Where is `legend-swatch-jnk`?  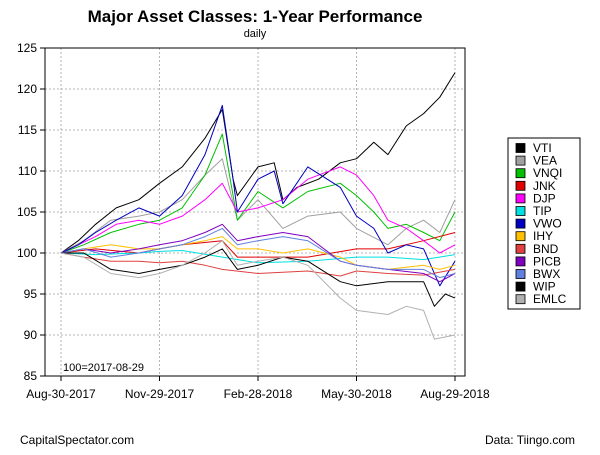 legend-swatch-jnk is located at coordinates (520, 185).